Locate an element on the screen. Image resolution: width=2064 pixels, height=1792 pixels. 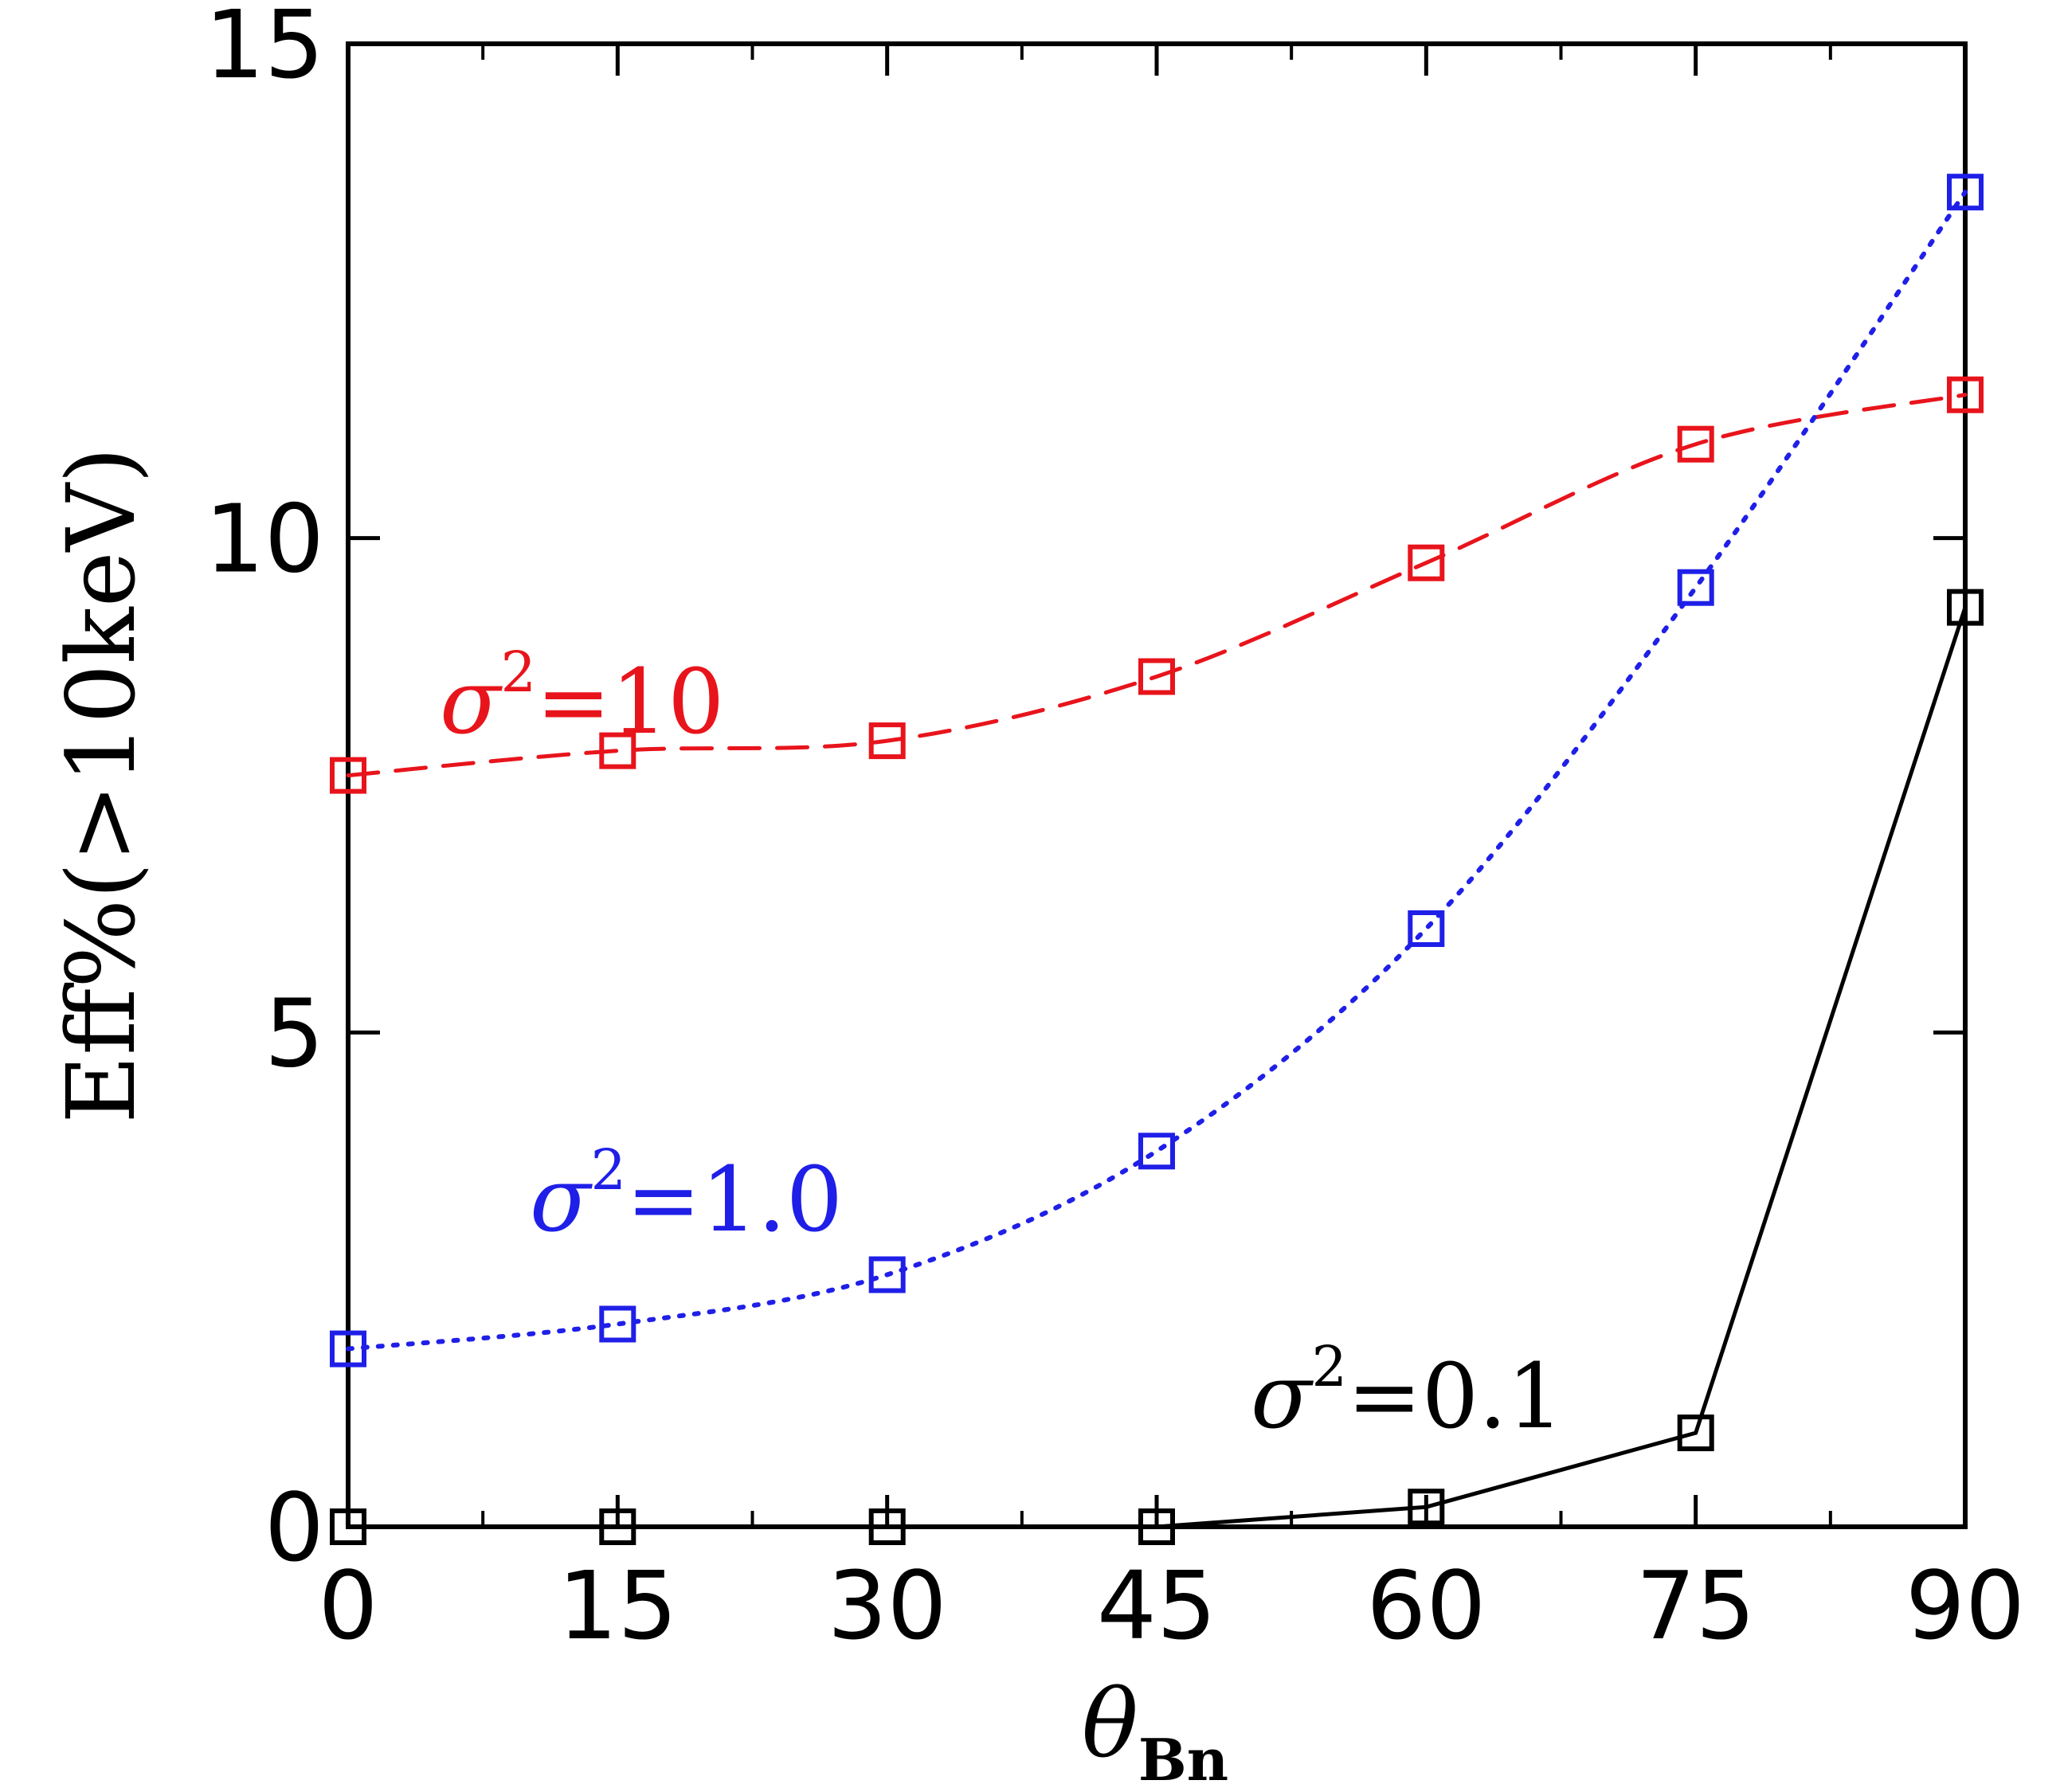
x-axis-title-main: θ is located at coordinates (1110, 1723).